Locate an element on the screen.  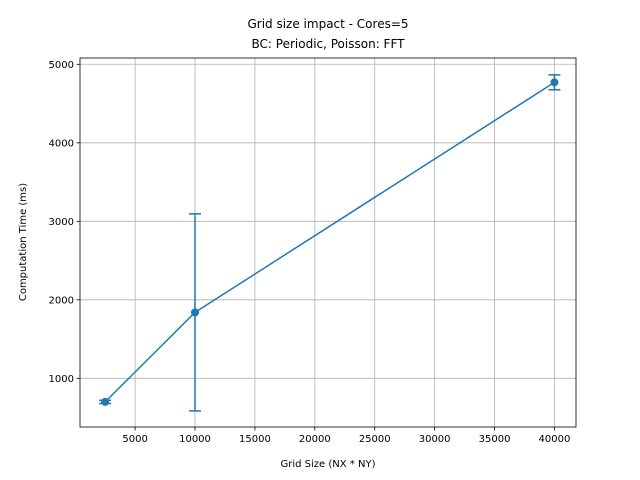
y-tick-label: 4000 is located at coordinates (61, 143).